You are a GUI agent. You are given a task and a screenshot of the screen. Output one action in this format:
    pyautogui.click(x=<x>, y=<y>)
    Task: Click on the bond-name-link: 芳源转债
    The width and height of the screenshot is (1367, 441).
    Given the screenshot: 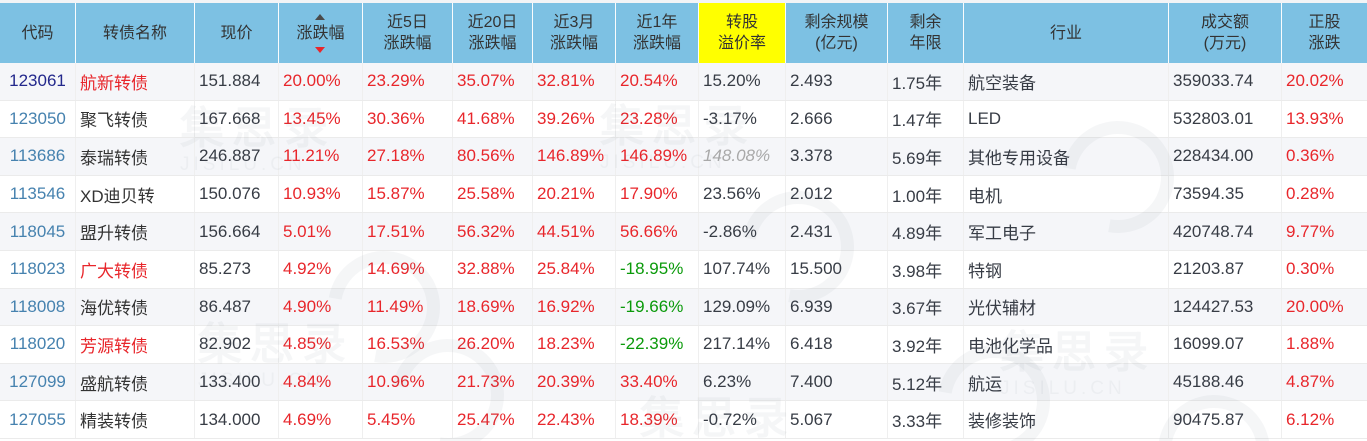 What is the action you would take?
    pyautogui.click(x=135, y=344)
    